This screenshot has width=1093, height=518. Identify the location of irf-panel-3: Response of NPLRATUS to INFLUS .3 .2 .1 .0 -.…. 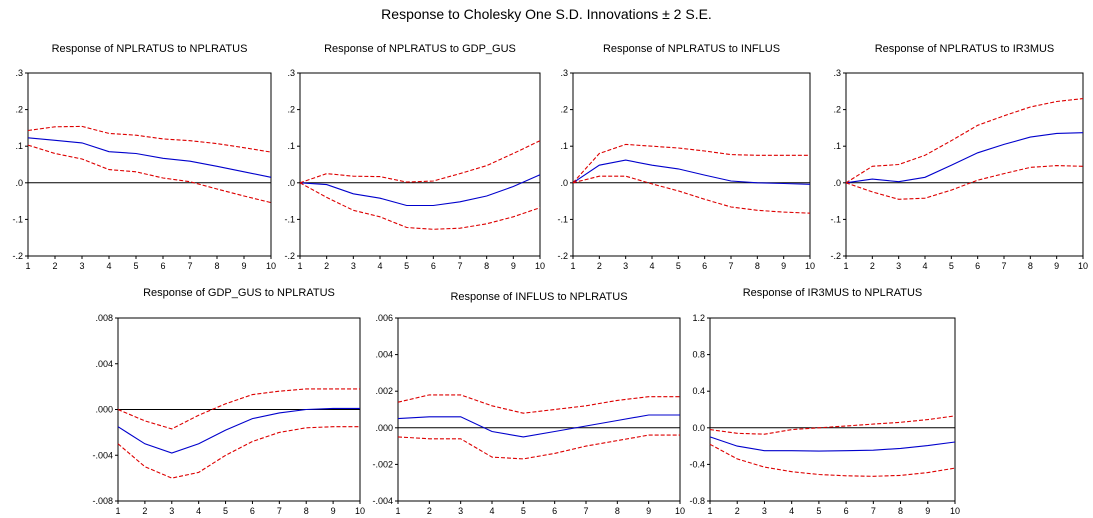
(686, 157).